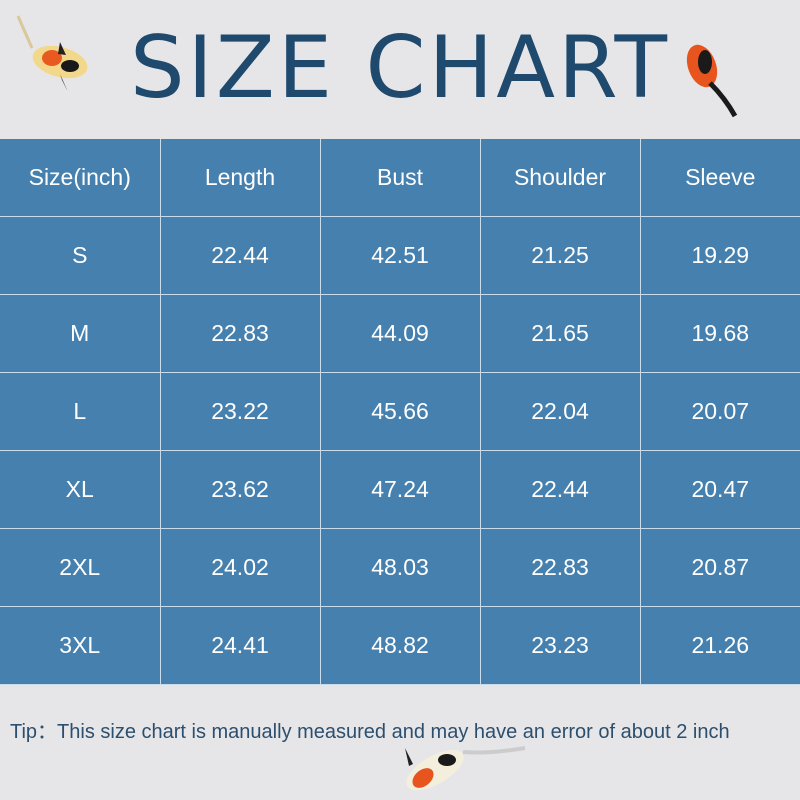 The image size is (800, 800). What do you see at coordinates (560, 411) in the screenshot?
I see `cell-shoulder: 22.04` at bounding box center [560, 411].